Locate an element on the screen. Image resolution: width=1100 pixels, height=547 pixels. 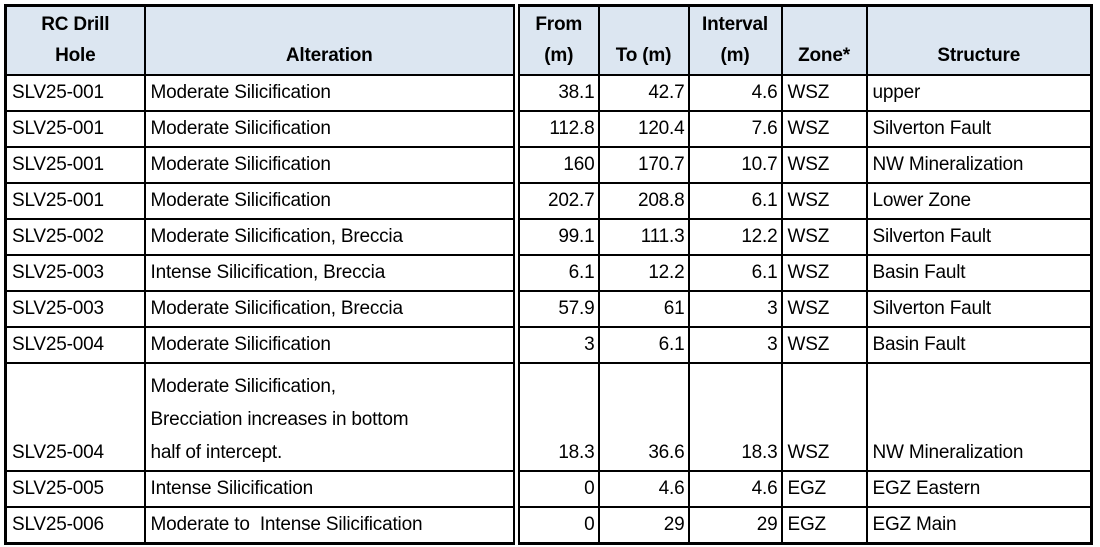
cell-to: 36.6 is located at coordinates (643, 416).